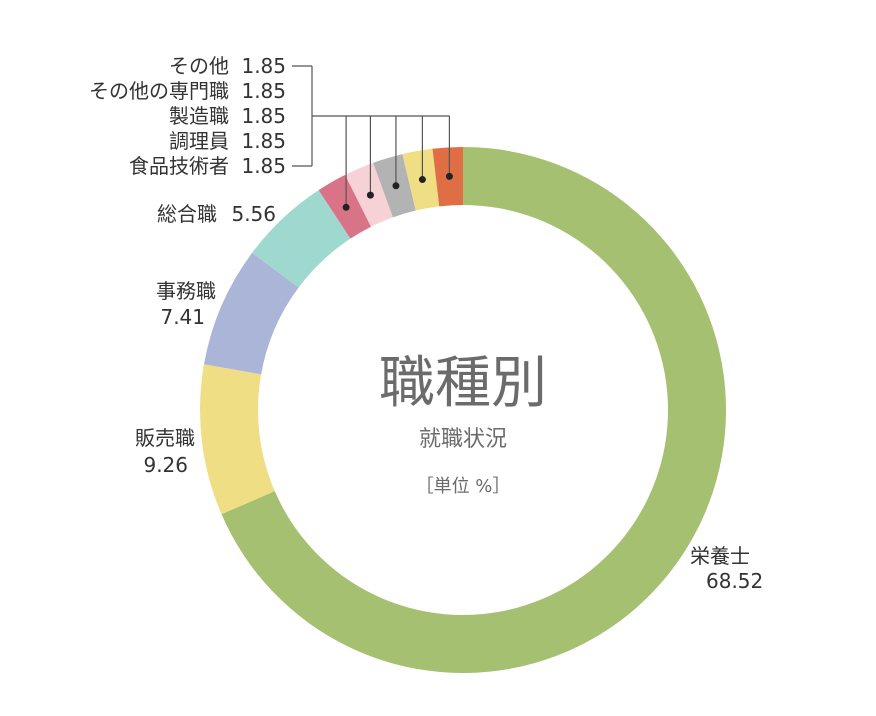 This screenshot has width=876, height=716. Describe the element at coordinates (165, 438) in the screenshot. I see `slice-label-hanbai: 販売職` at that location.